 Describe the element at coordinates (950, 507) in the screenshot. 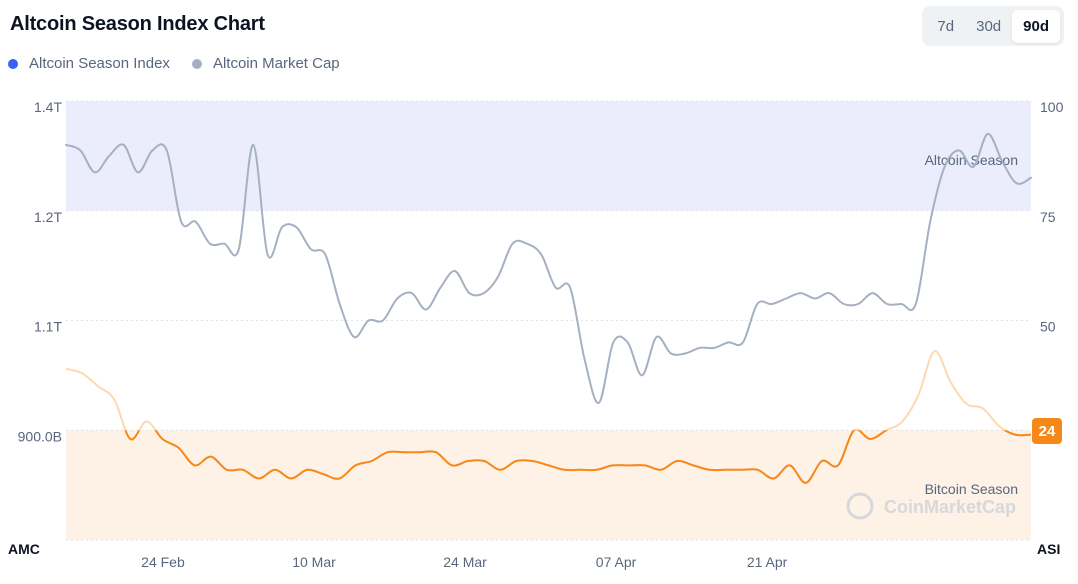

I see `watermark-text: CoinMarketCap` at that location.